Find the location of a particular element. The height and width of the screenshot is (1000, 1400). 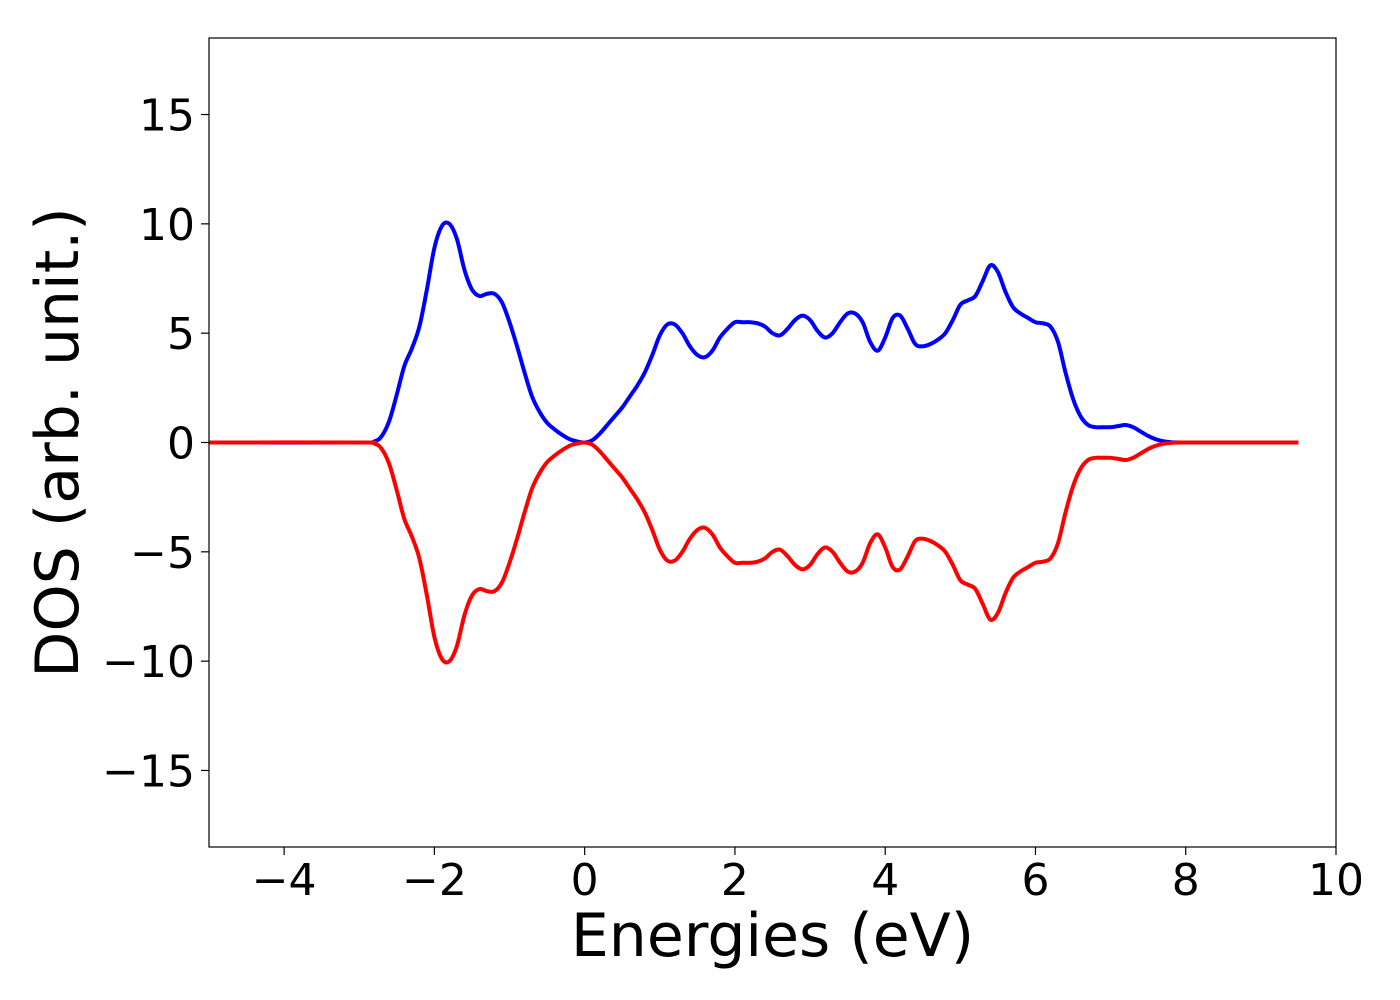

x-tick-label: 4 is located at coordinates (885, 880).